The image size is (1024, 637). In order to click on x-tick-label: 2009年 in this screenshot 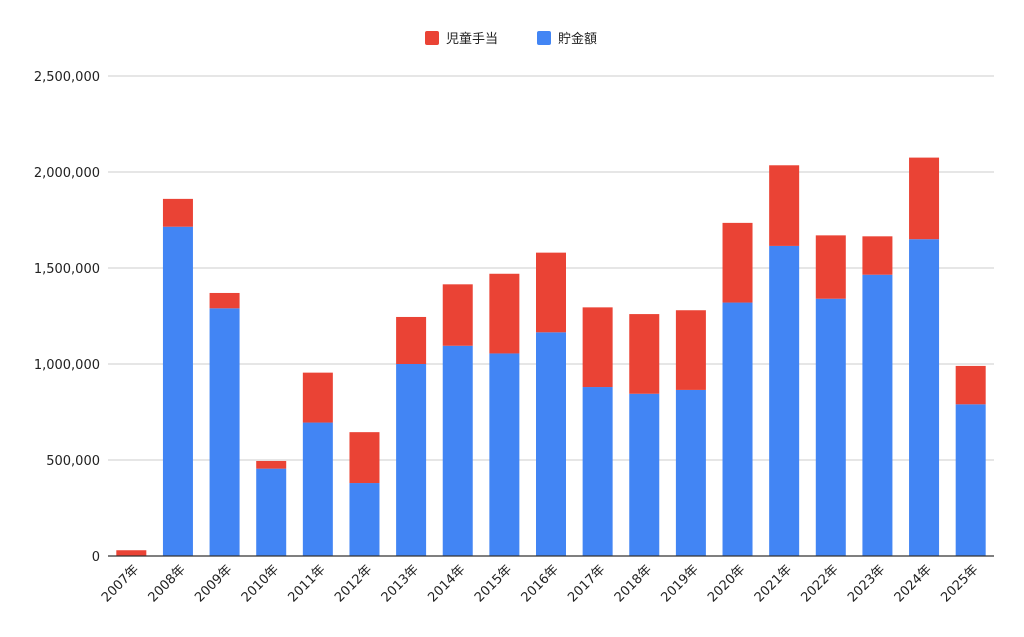, I will do `click(213, 583)`.